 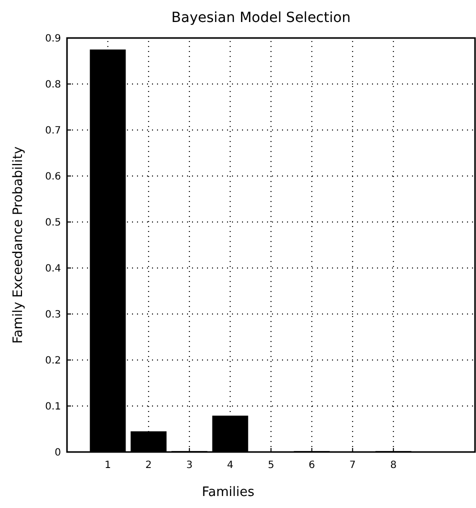 What do you see at coordinates (311, 465) in the screenshot?
I see `x-tick-label: 6` at bounding box center [311, 465].